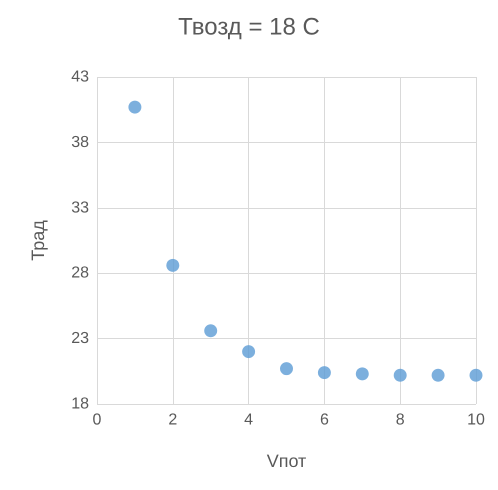 The width and height of the screenshot is (498, 490). I want to click on y-tick-label: 38, so click(80, 142).